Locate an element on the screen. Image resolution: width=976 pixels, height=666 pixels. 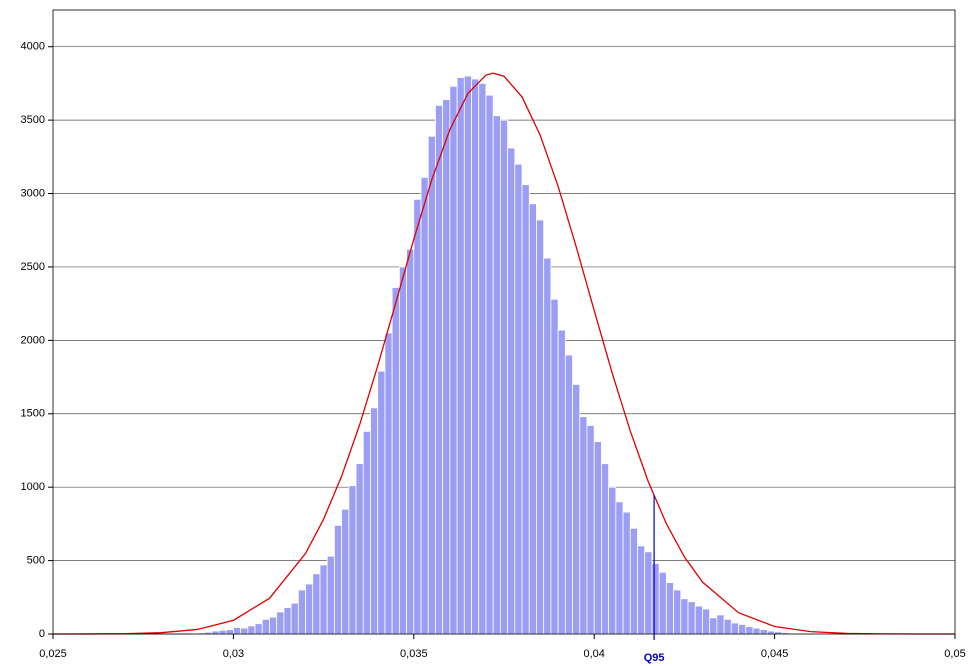
y-tick-label: 2000 is located at coordinates (33, 340).